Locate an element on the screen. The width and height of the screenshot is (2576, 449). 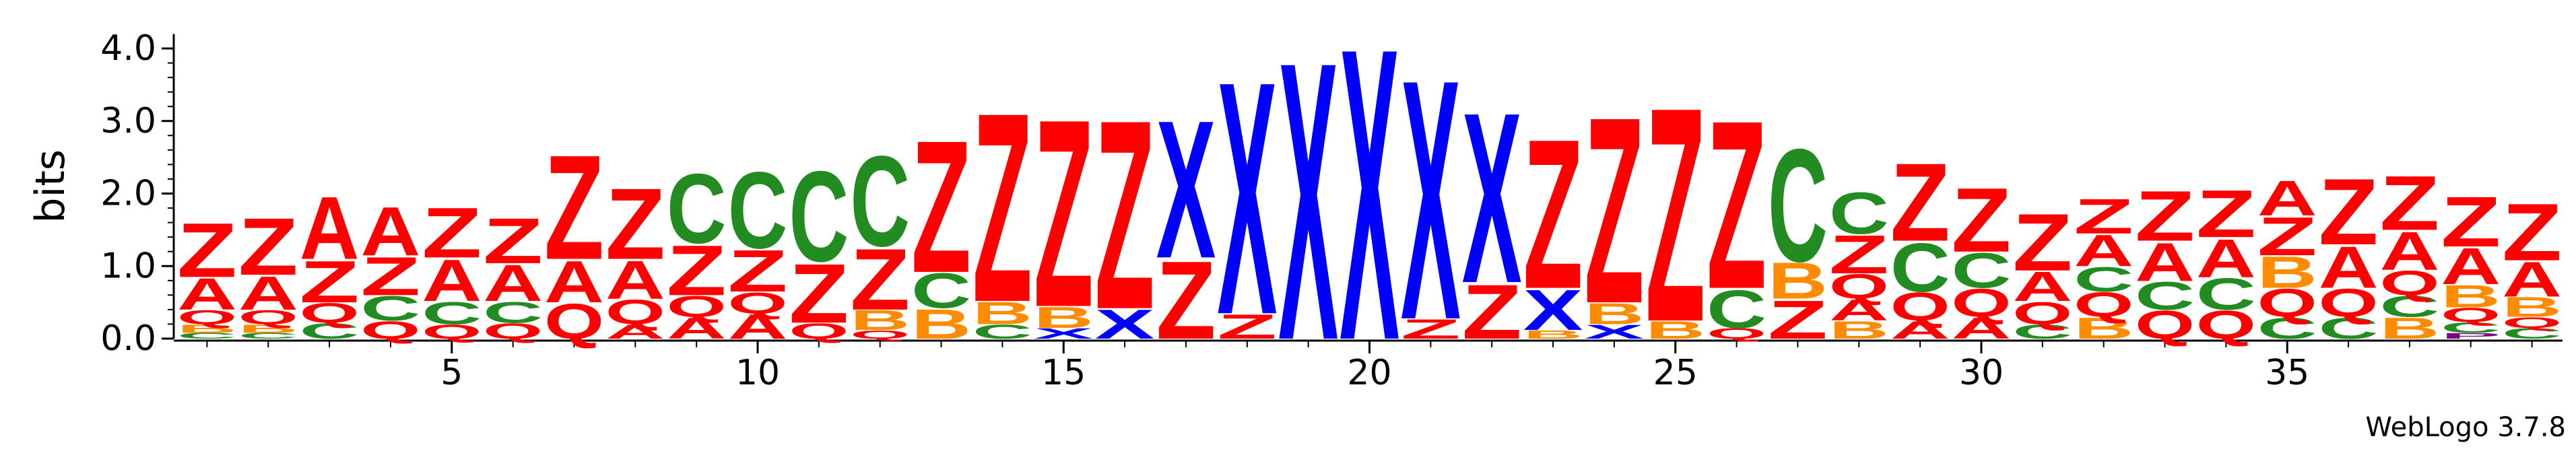
y-tick-label: 2.0 is located at coordinates (128, 194).